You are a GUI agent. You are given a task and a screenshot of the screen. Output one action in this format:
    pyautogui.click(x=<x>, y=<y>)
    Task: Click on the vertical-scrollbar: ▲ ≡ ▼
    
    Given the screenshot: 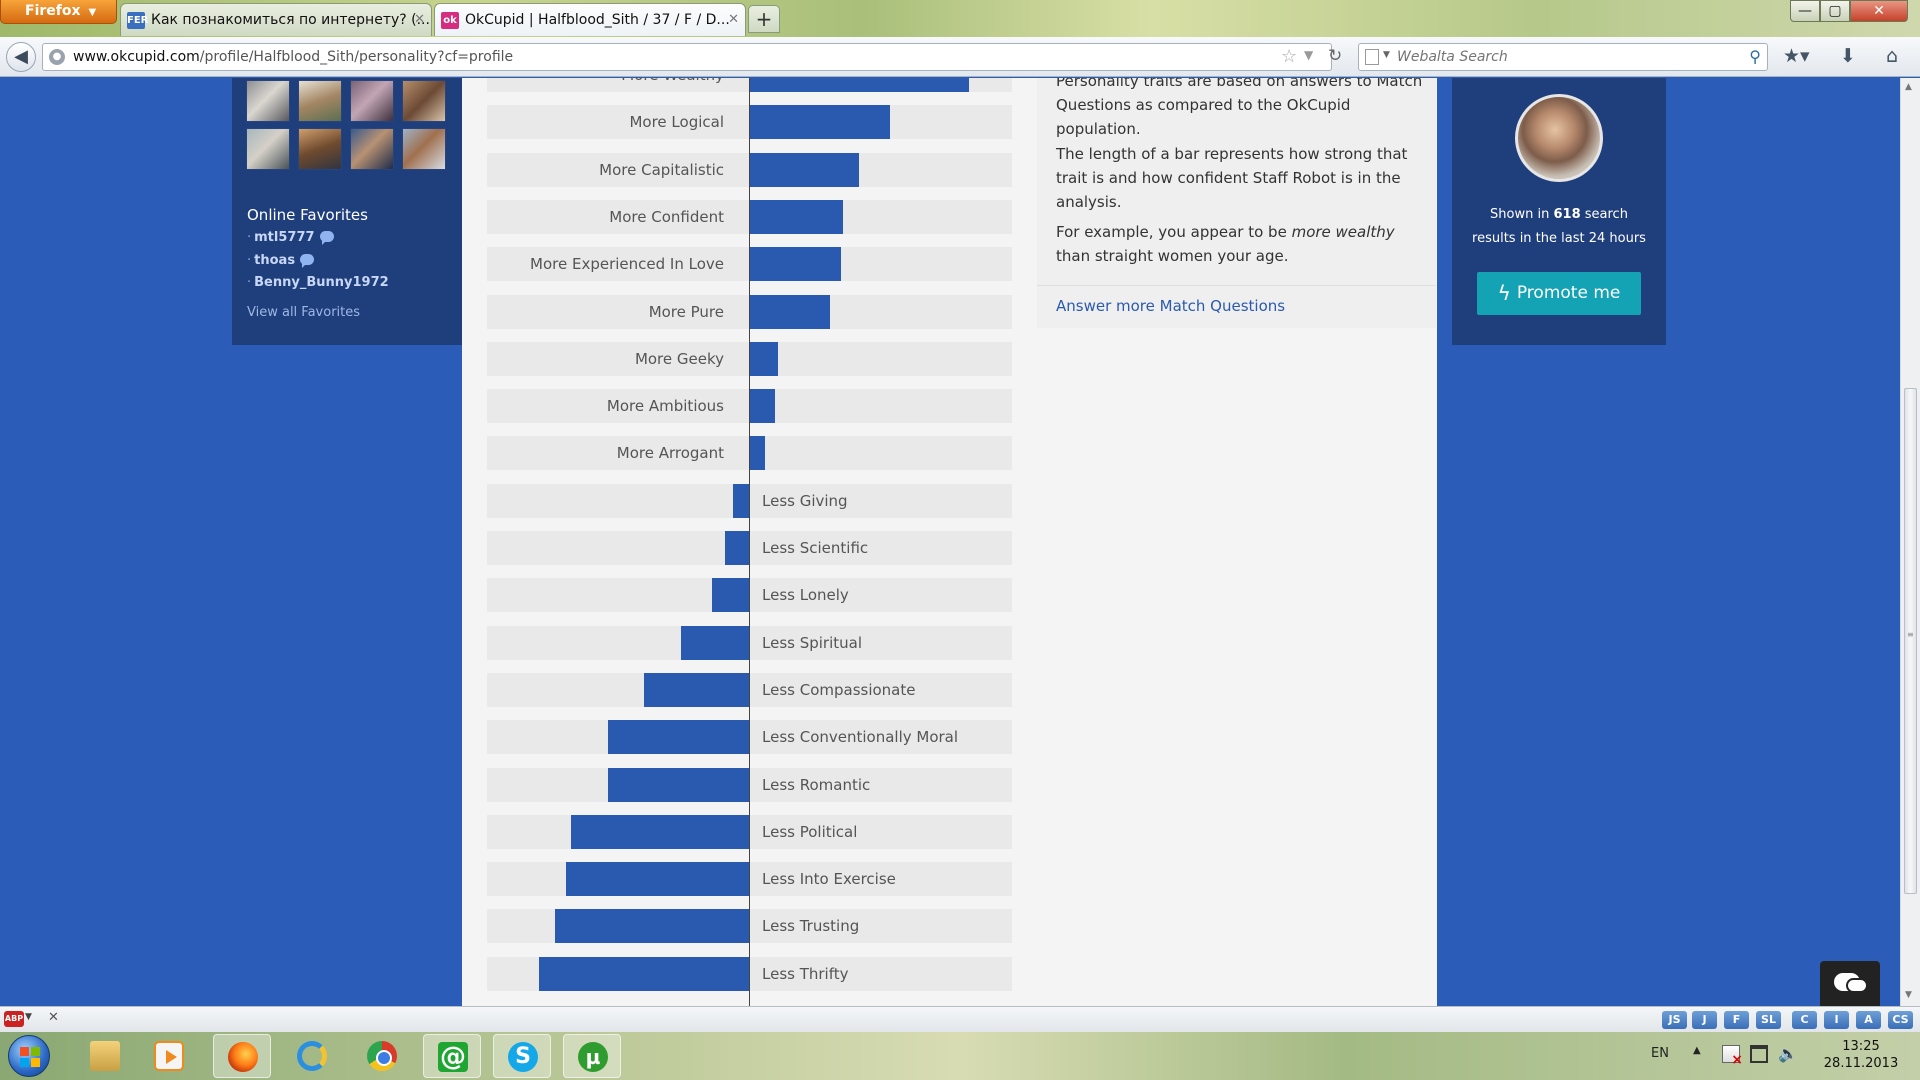 What is the action you would take?
    pyautogui.click(x=1910, y=542)
    